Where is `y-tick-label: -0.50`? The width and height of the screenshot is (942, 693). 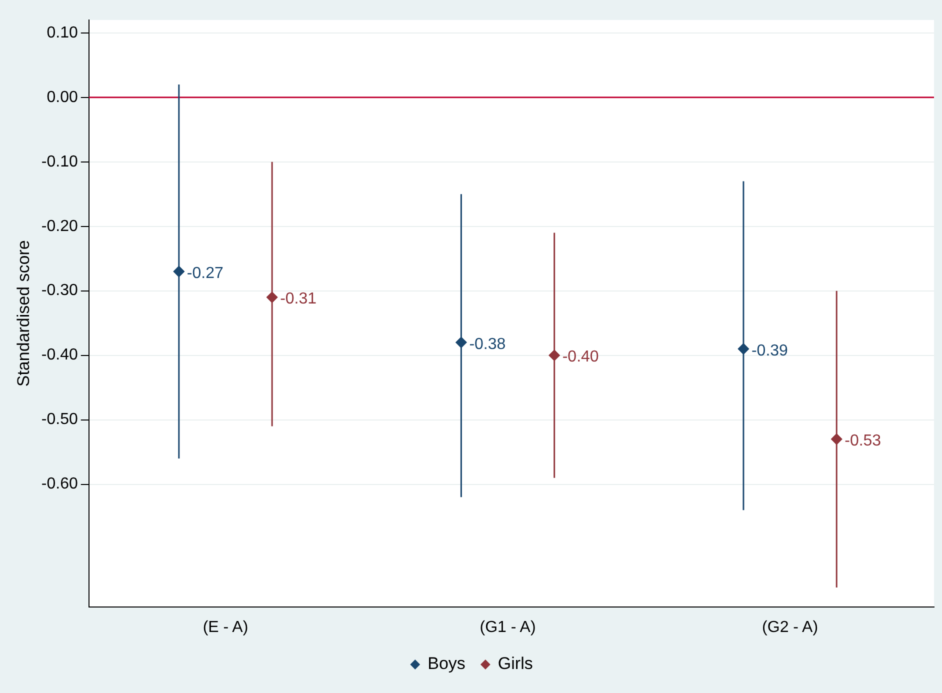 y-tick-label: -0.50 is located at coordinates (59, 419).